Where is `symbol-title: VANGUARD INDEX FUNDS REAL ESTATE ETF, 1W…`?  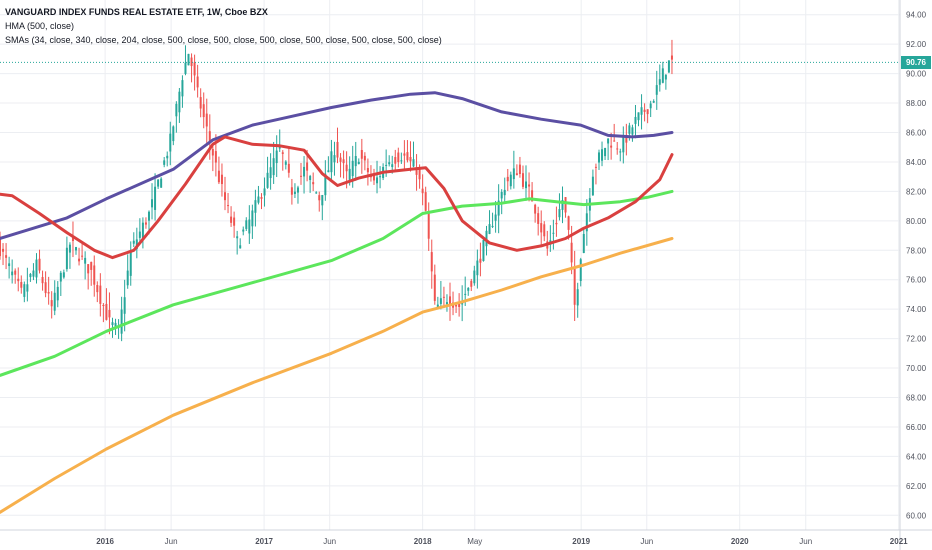 symbol-title: VANGUARD INDEX FUNDS REAL ESTATE ETF, 1W… is located at coordinates (136, 12).